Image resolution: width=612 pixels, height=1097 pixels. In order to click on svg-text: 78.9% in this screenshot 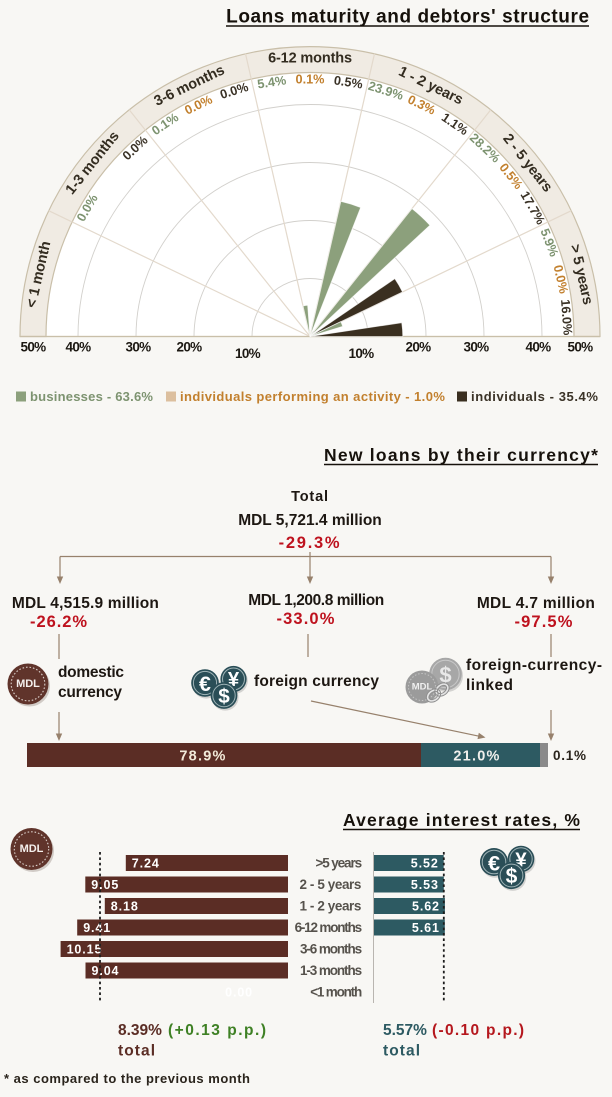, I will do `click(202, 757)`.